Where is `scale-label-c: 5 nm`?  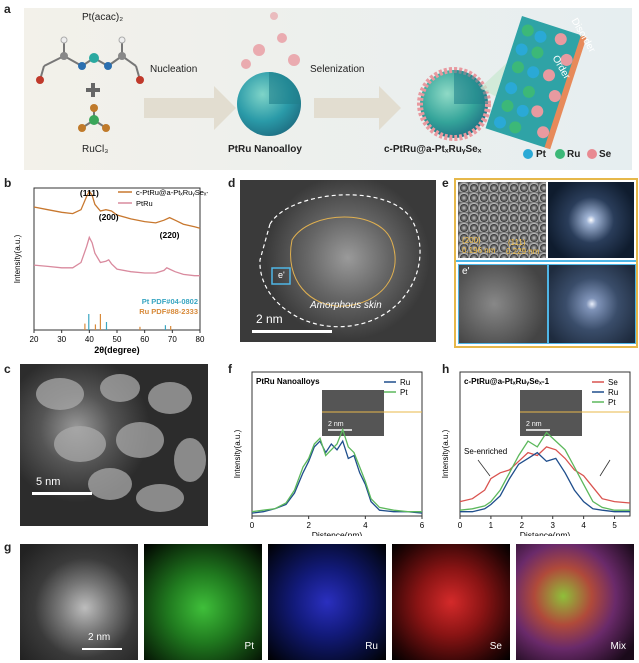 scale-label-c: 5 nm is located at coordinates (48, 482).